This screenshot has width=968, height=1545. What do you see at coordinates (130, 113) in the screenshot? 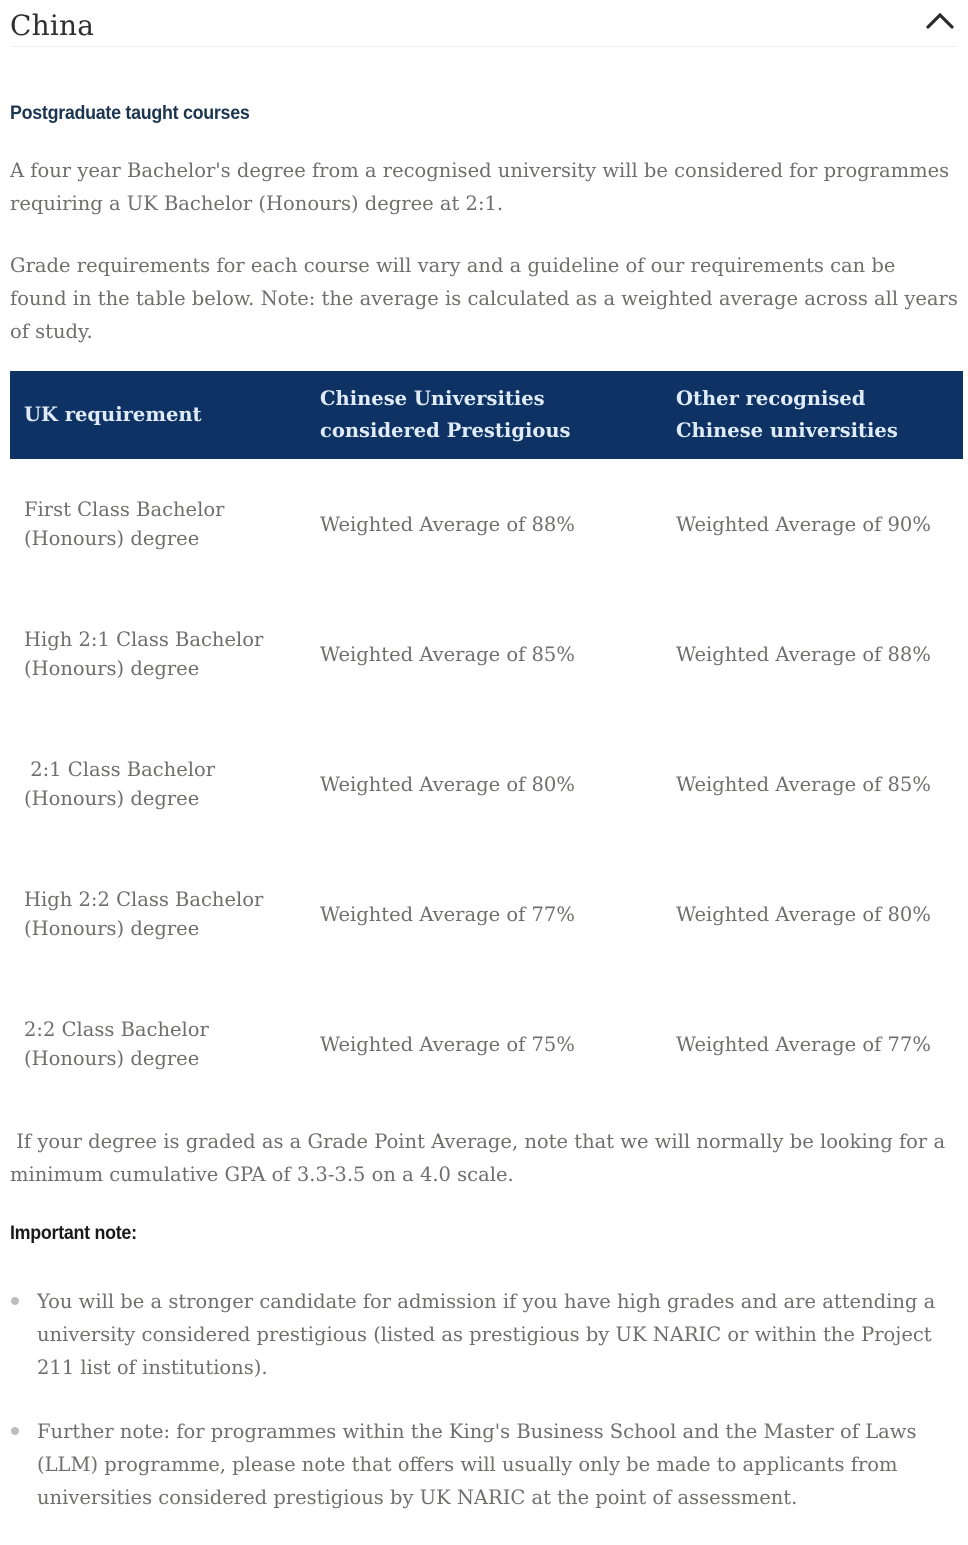
I see `subsection-heading: Postgraduate taught courses` at bounding box center [130, 113].